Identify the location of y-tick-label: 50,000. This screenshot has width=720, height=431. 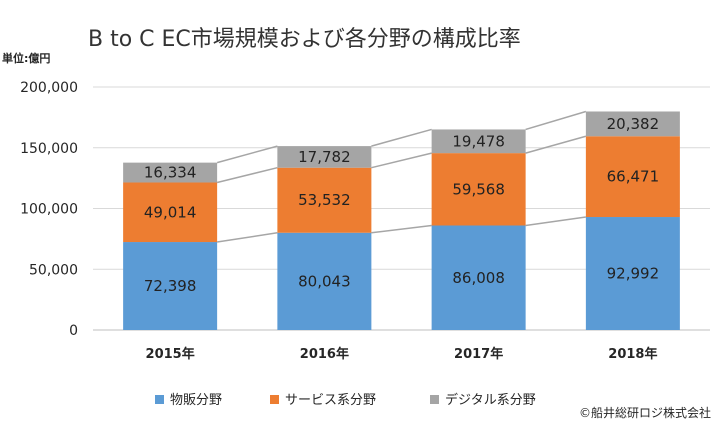
(53, 270).